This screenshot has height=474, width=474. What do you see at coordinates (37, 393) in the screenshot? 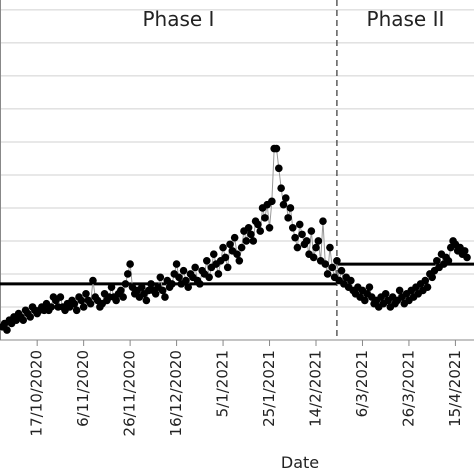
I see `x-tick-label: 17/10/2020` at bounding box center [37, 393].